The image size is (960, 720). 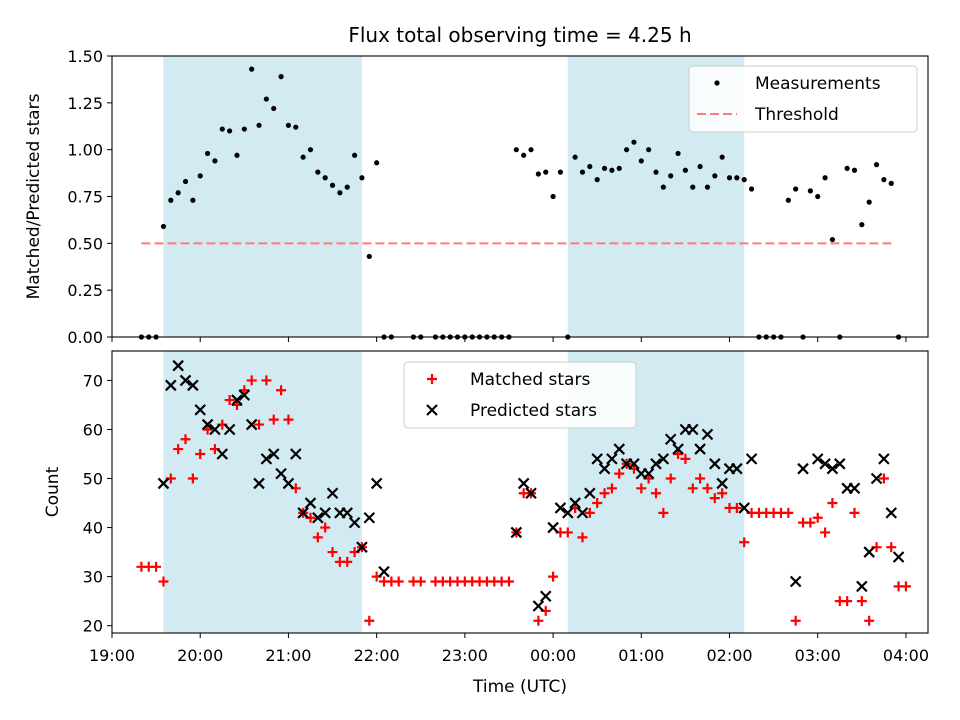 What do you see at coordinates (112, 655) in the screenshot?
I see `x-tick-label: 19:00` at bounding box center [112, 655].